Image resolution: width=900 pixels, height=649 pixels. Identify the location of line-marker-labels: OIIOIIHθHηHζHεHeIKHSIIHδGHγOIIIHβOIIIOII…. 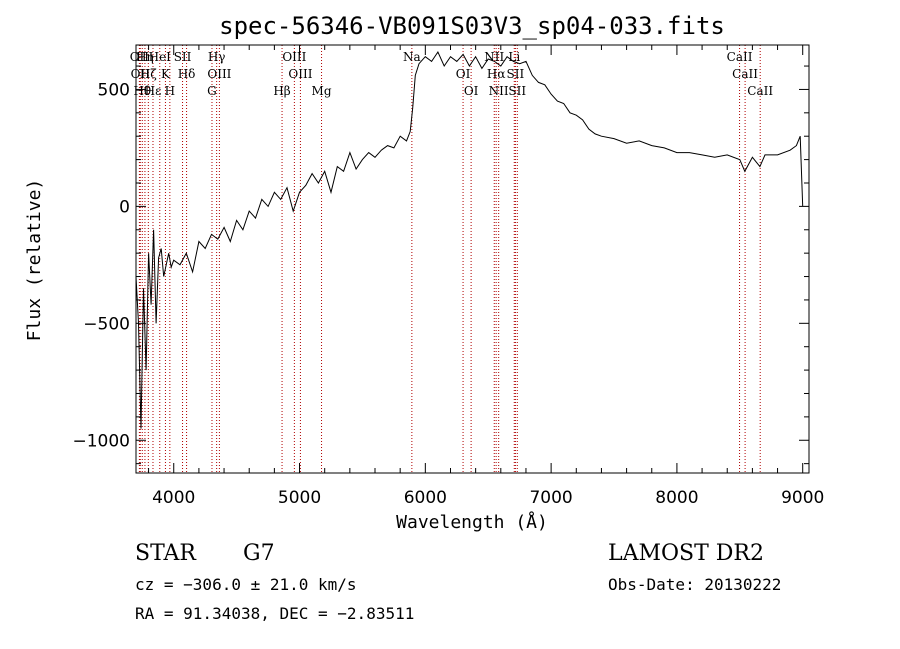
(452, 74).